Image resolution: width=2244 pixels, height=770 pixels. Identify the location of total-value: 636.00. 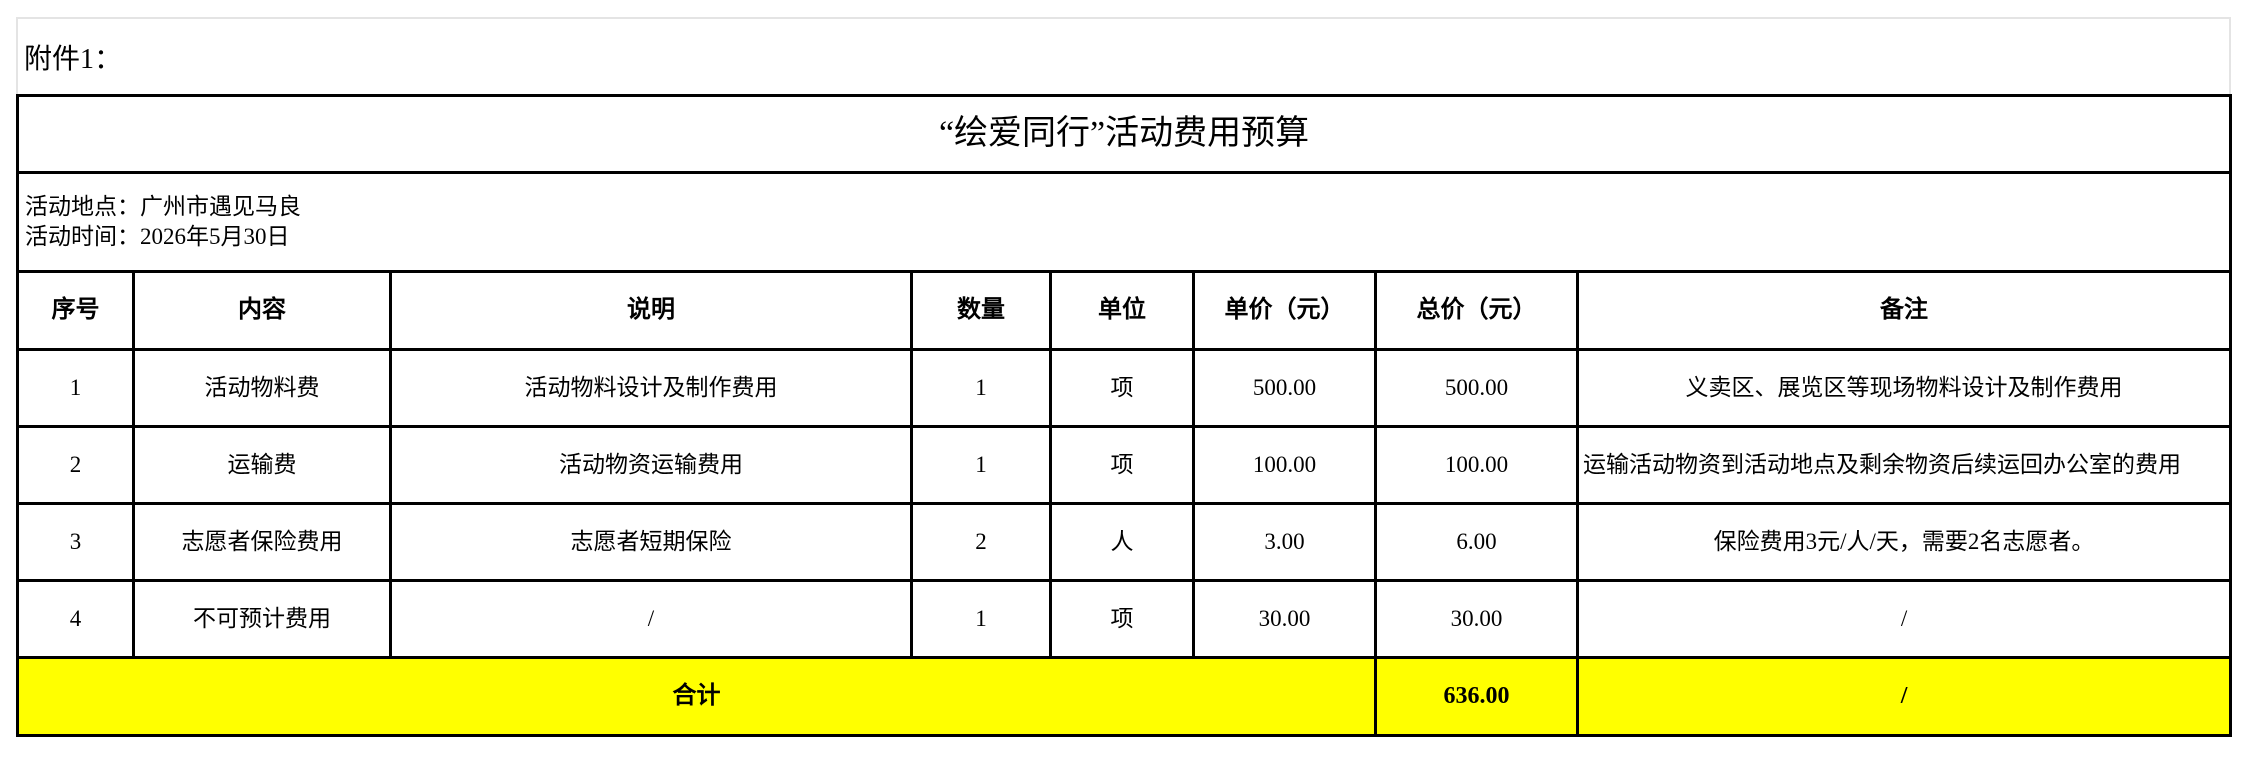
(1476, 696).